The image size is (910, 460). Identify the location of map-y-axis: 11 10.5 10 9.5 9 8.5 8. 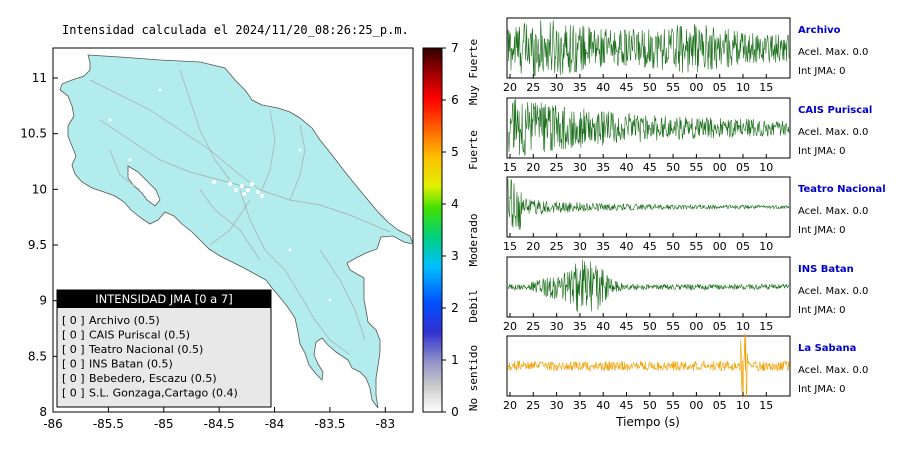
(39, 245).